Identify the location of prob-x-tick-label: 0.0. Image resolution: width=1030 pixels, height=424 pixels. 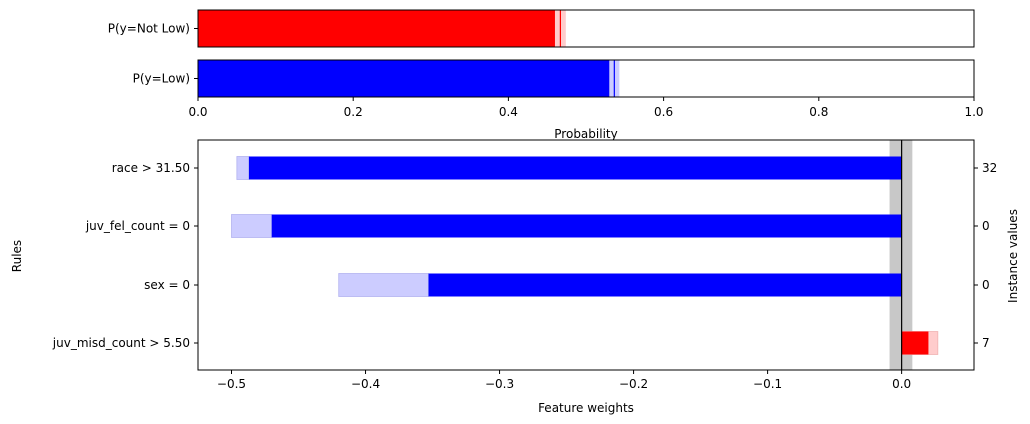
(197, 112).